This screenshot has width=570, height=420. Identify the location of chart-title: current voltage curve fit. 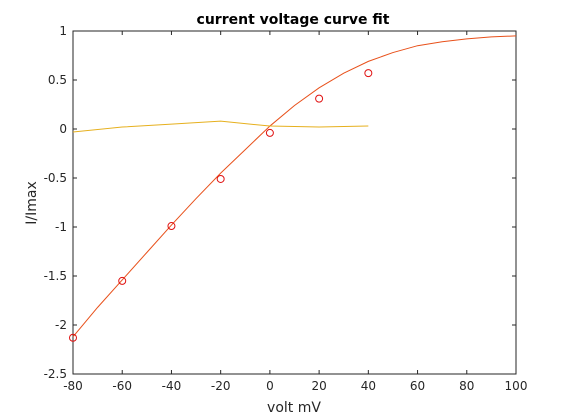
(293, 20).